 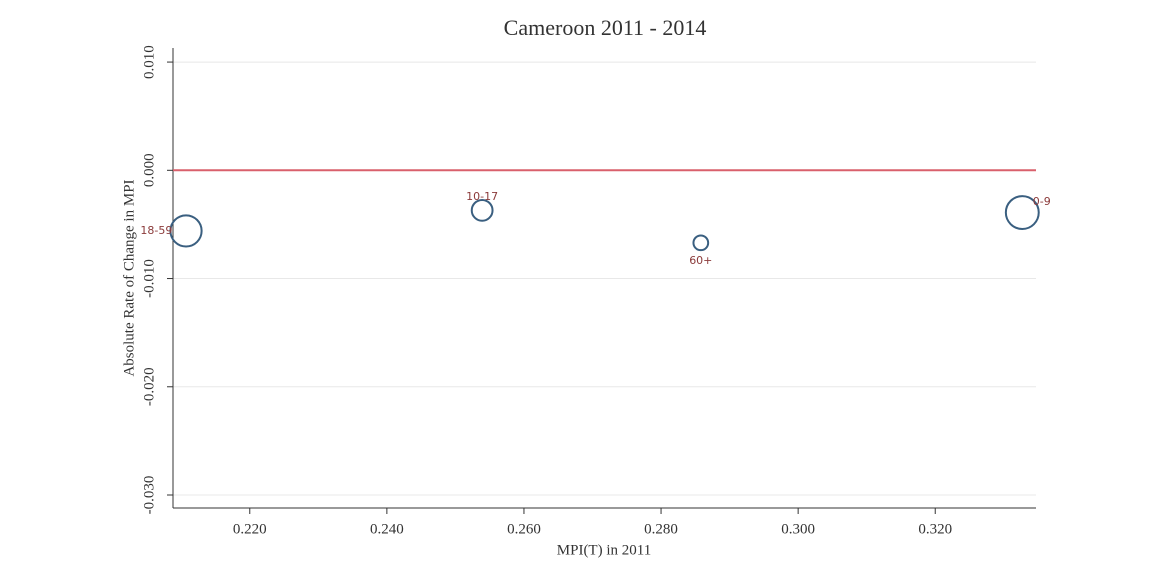 What do you see at coordinates (387, 529) in the screenshot?
I see `x-tick-label: 0.240` at bounding box center [387, 529].